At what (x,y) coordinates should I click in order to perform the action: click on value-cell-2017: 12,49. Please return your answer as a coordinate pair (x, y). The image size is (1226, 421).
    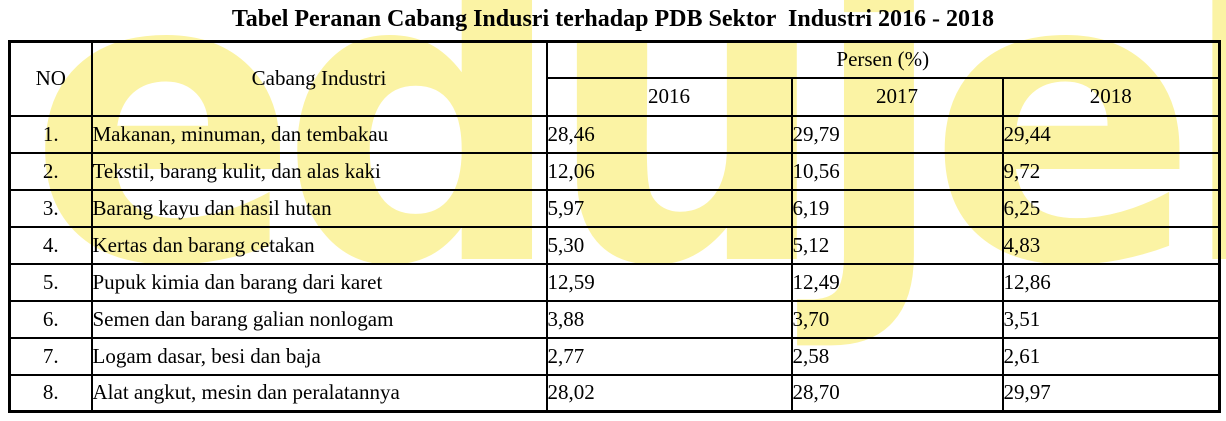
    Looking at the image, I should click on (897, 282).